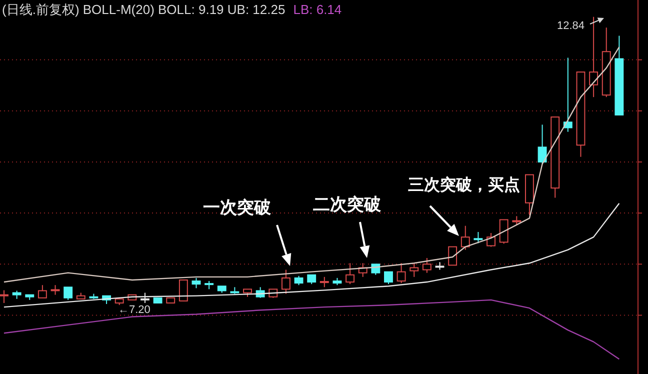 The height and width of the screenshot is (374, 648). Describe the element at coordinates (237, 207) in the screenshot. I see `annotation: 一次突破` at that location.